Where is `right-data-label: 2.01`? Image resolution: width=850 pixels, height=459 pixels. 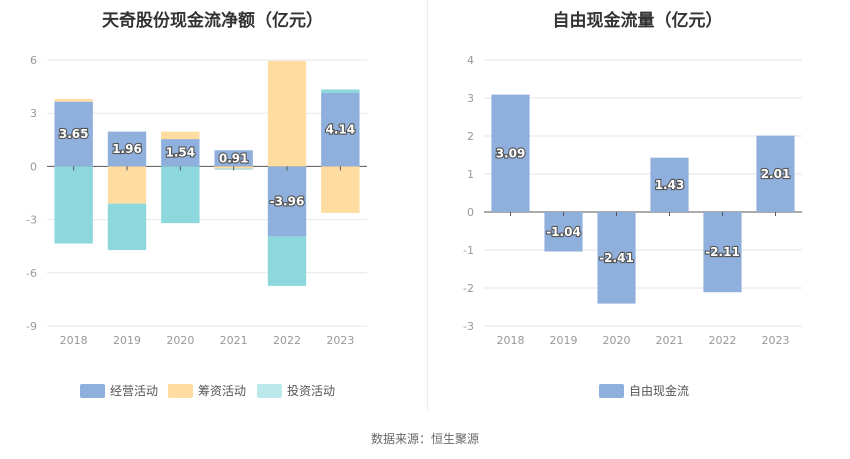 right-data-label: 2.01 is located at coordinates (776, 174).